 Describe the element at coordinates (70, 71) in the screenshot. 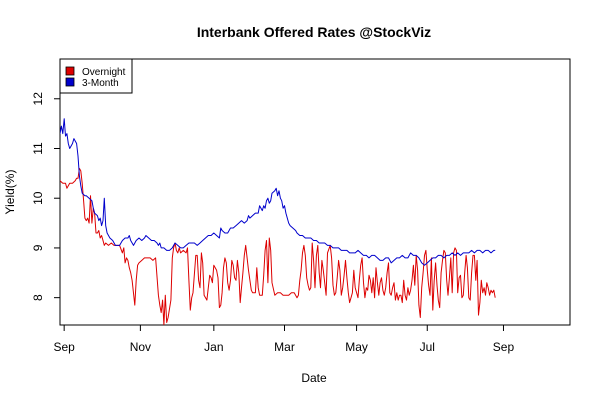

I see `legend-swatch-overnight` at that location.